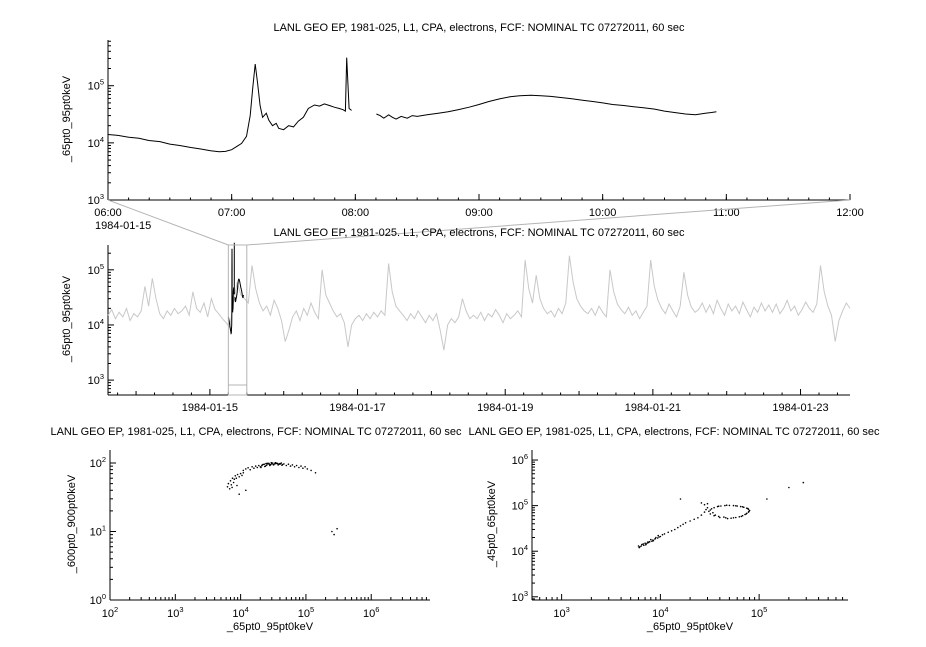 This screenshot has height=647, width=926. Describe the element at coordinates (603, 213) in the screenshot. I see `tick-label: 10:00` at that location.